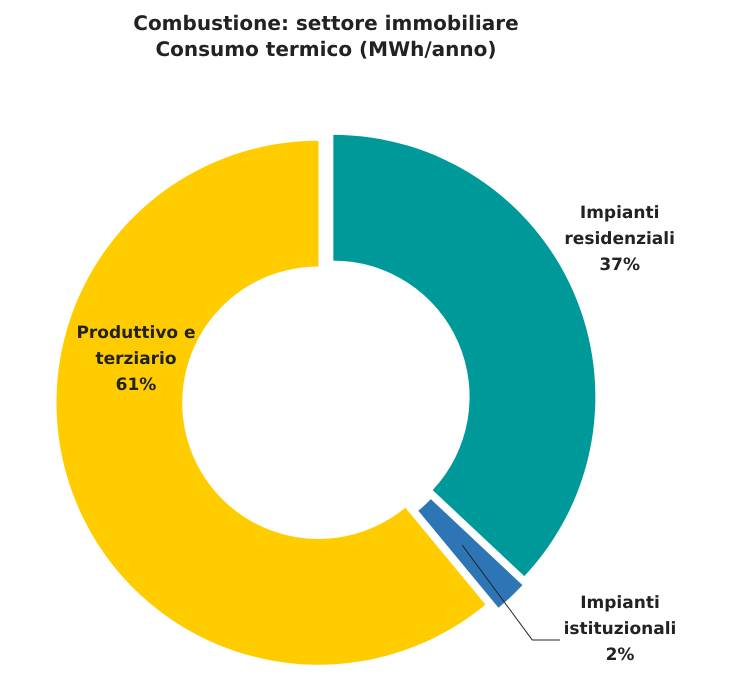 Image resolution: width=737 pixels, height=680 pixels. What do you see at coordinates (136, 385) in the screenshot?
I see `data-label: 61%` at bounding box center [136, 385].